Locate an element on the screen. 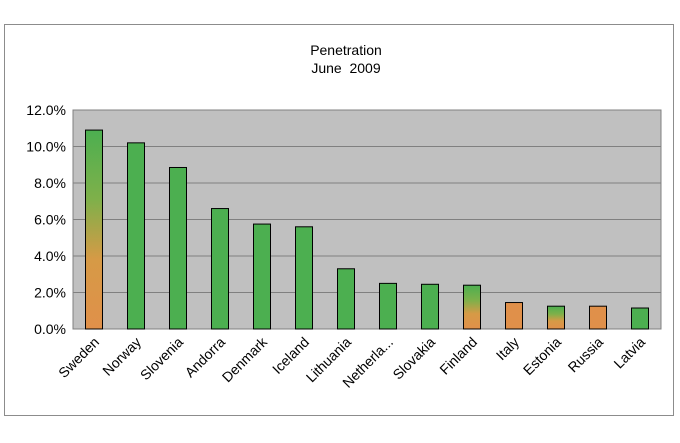 The width and height of the screenshot is (680, 443). bar-andorra is located at coordinates (220, 269).